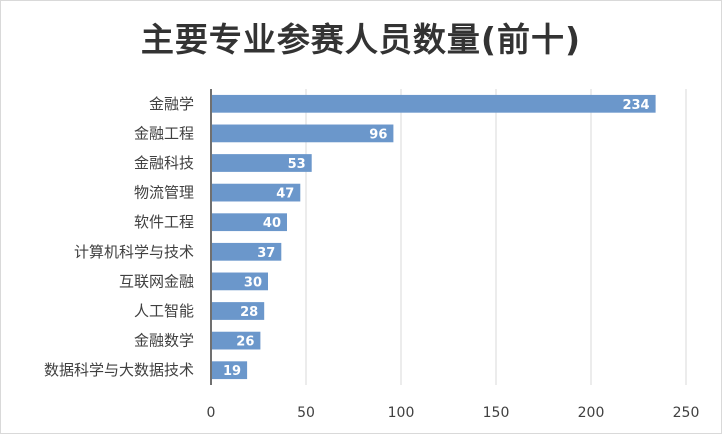 The image size is (722, 434). What do you see at coordinates (361, 39) in the screenshot?
I see `chart-title: 主要专业参赛人员数量(前十)` at bounding box center [361, 39].